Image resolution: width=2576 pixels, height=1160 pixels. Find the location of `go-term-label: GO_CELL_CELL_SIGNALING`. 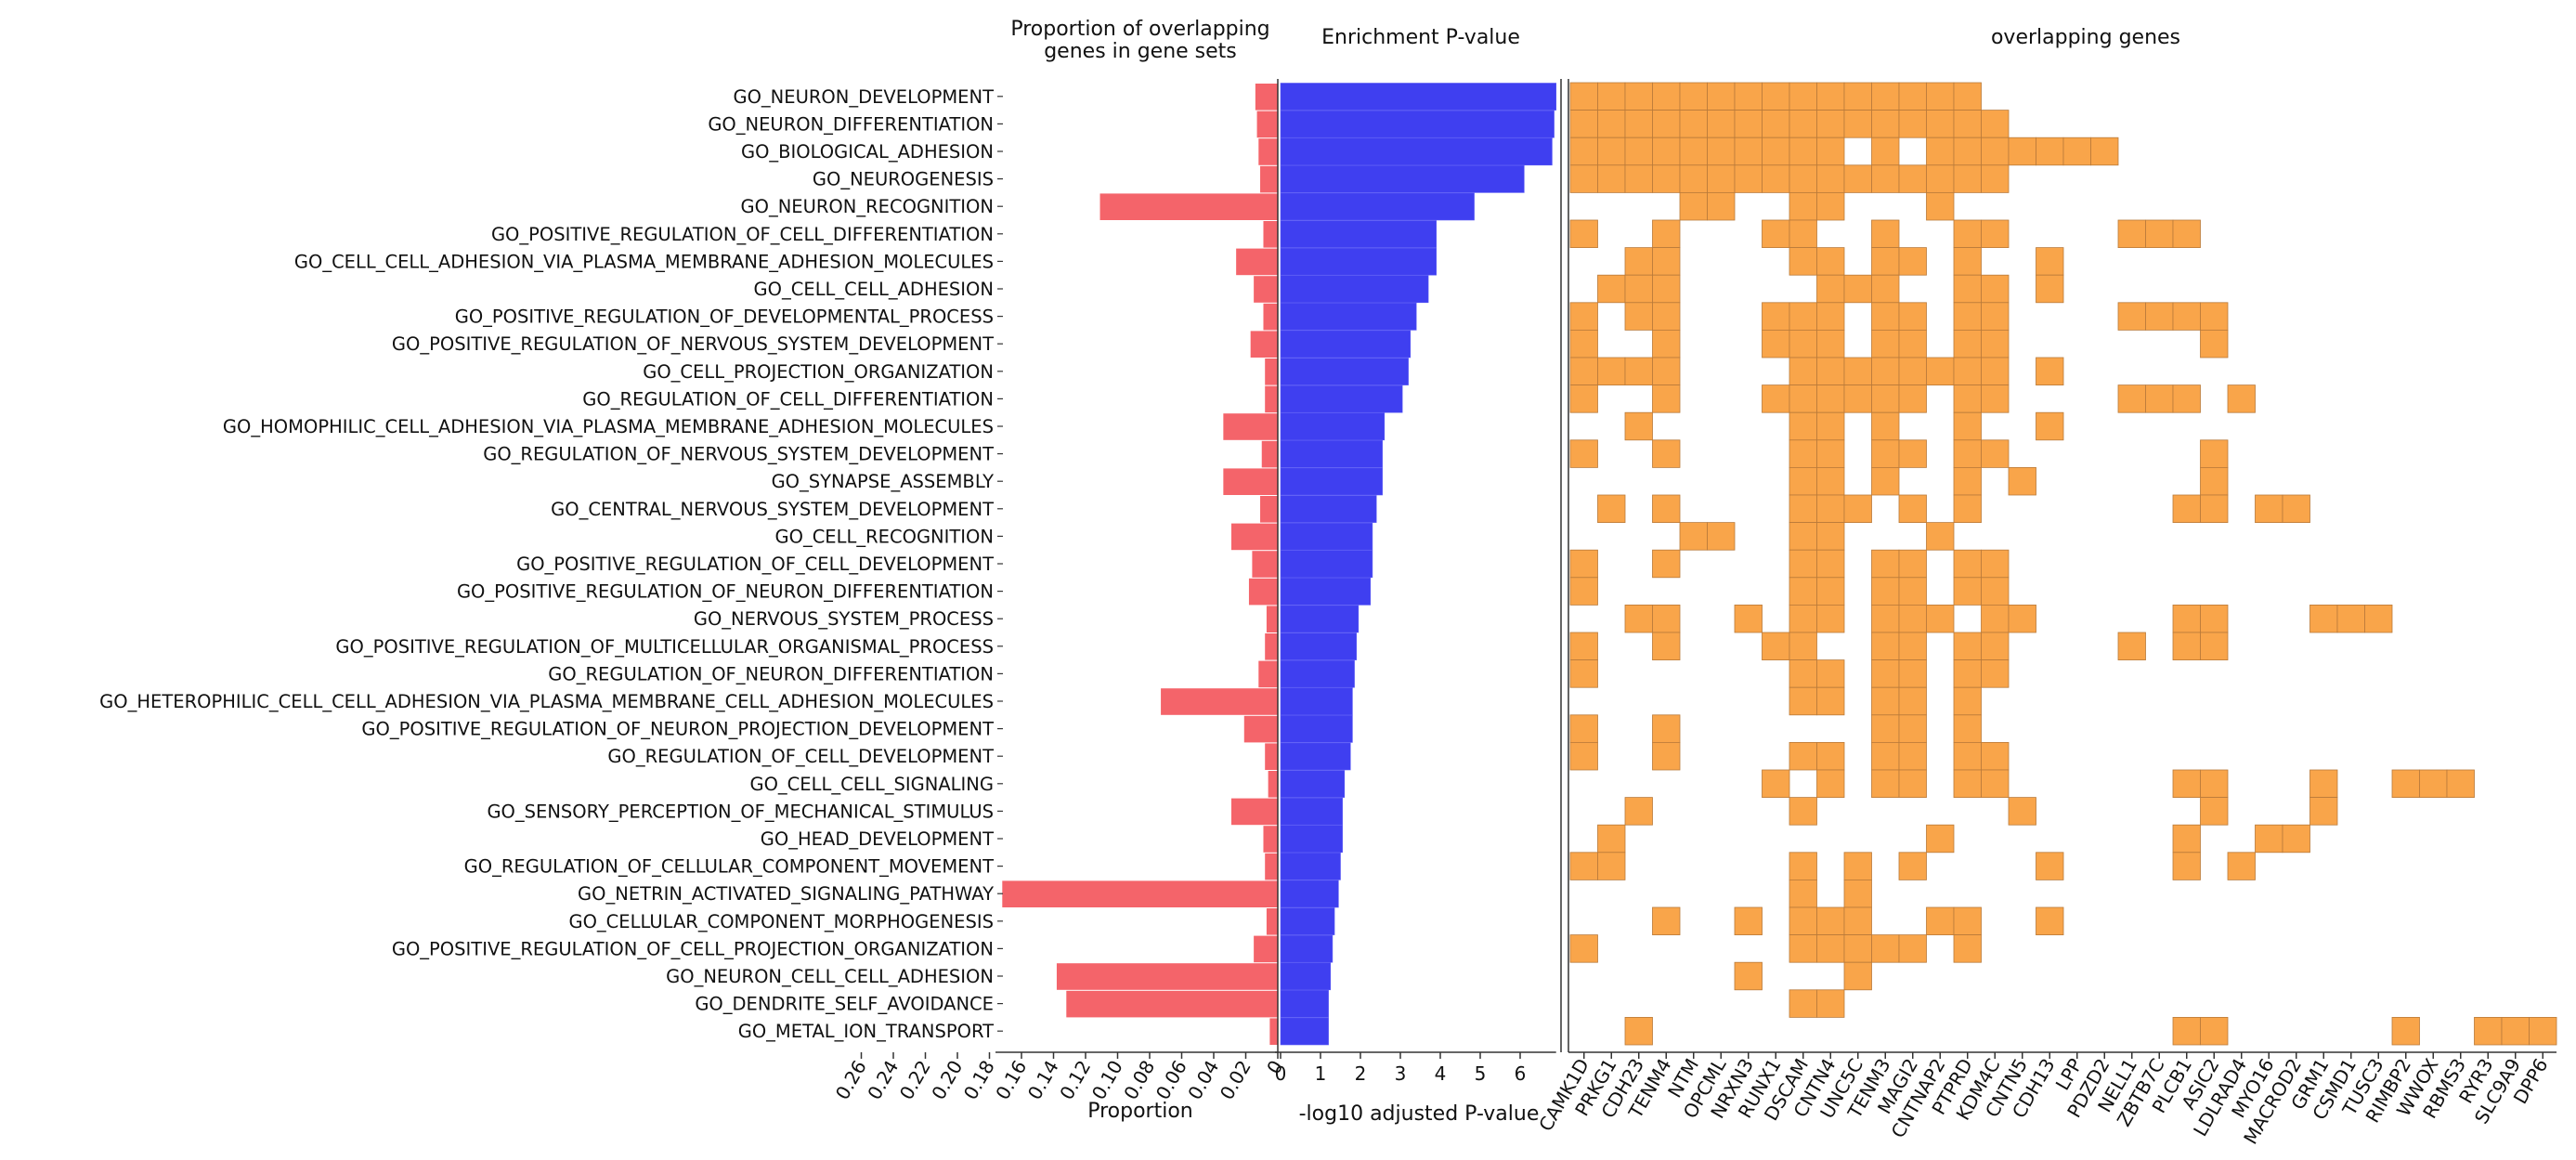

go-term-label: GO_CELL_CELL_SIGNALING is located at coordinates (871, 784).